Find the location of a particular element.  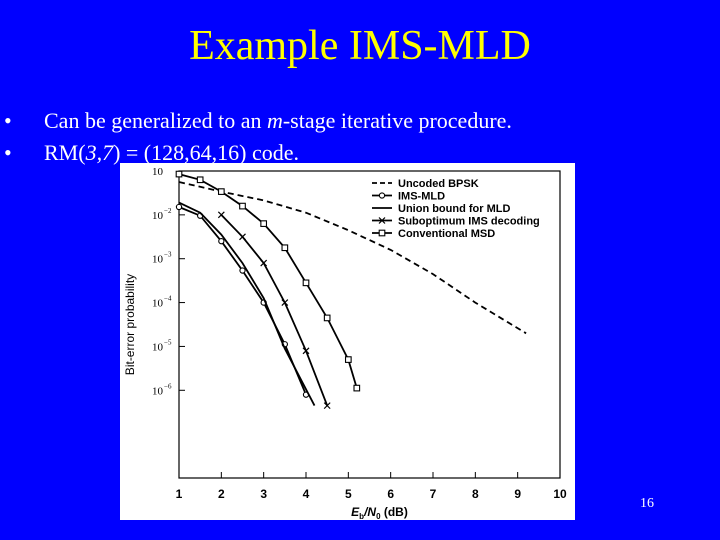

bullet-rm-code: • RM(3,7) = (128,64,16) code. is located at coordinates (151, 153).